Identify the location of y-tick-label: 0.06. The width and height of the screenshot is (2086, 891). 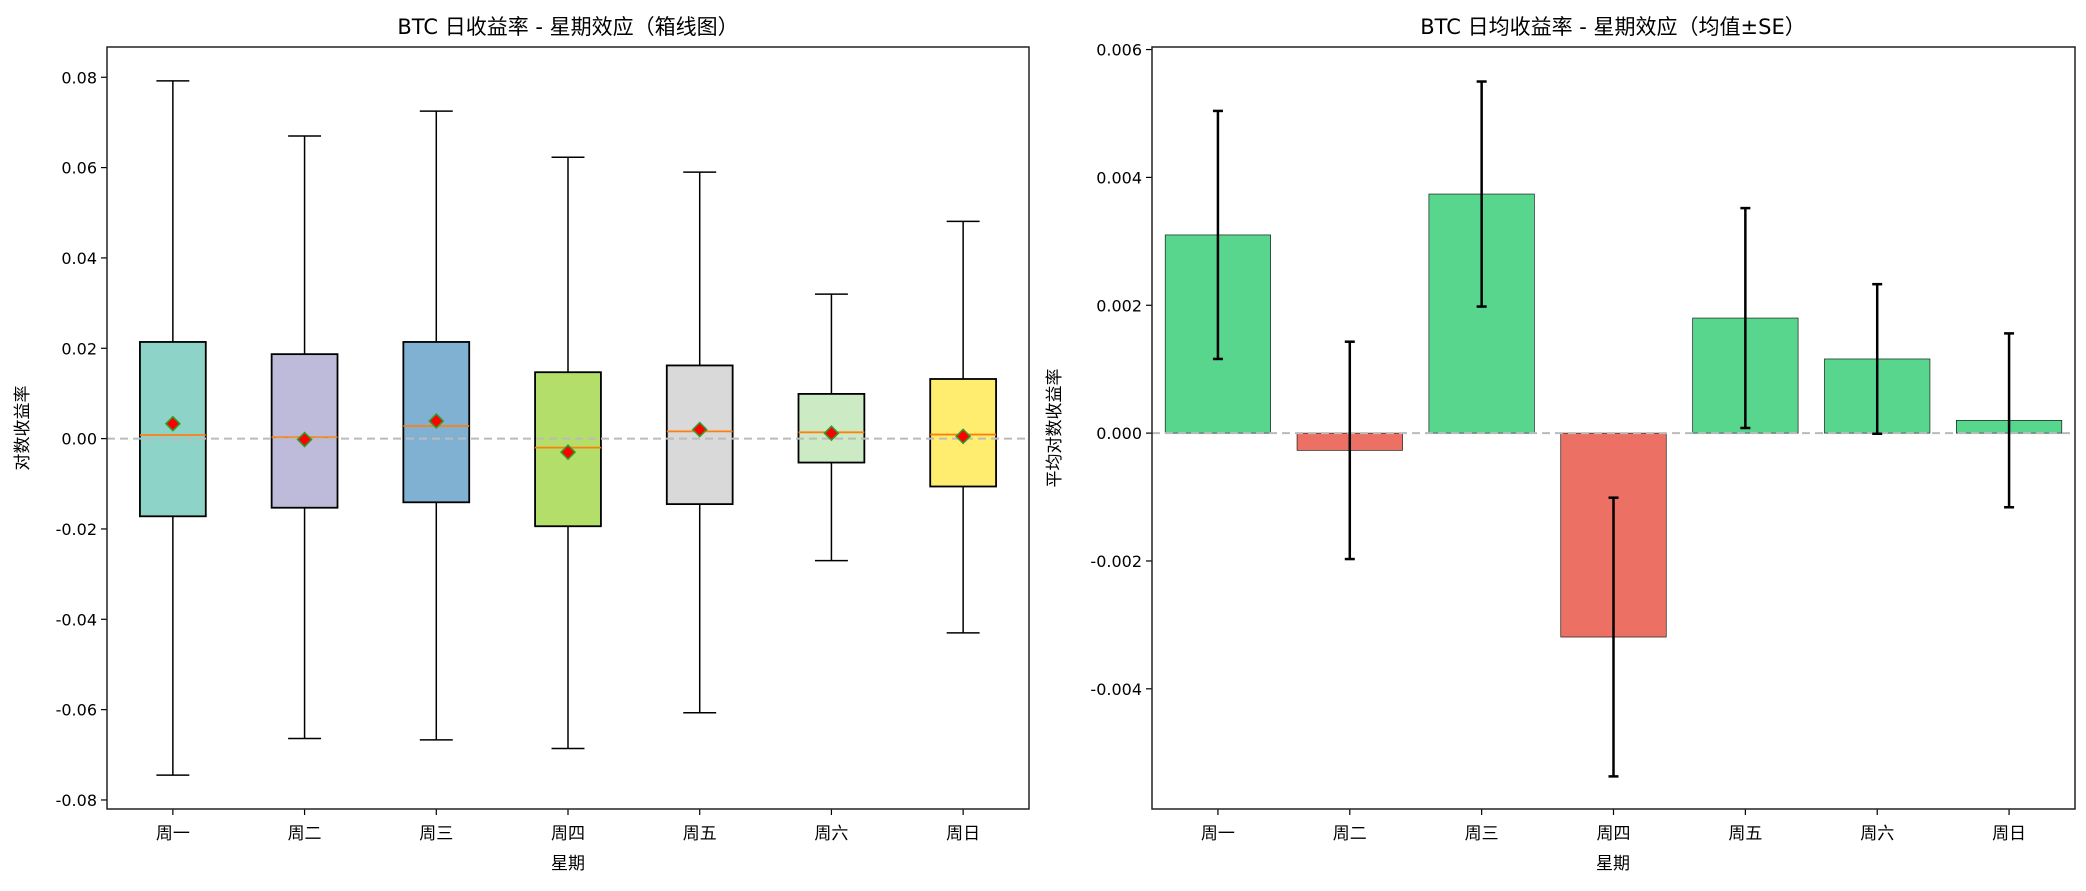
(79, 168).